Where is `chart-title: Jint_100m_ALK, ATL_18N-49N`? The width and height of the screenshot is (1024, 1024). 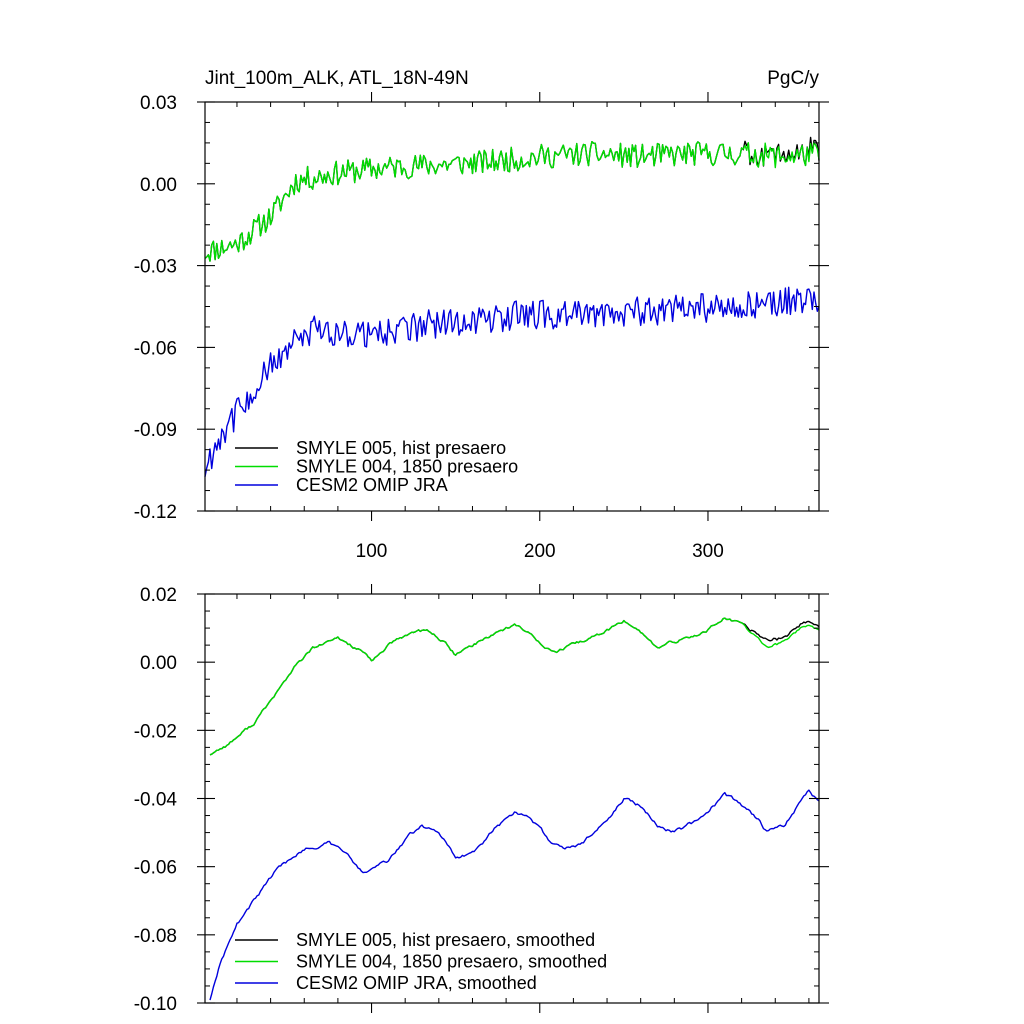
chart-title: Jint_100m_ALK, ATL_18N-49N is located at coordinates (337, 78).